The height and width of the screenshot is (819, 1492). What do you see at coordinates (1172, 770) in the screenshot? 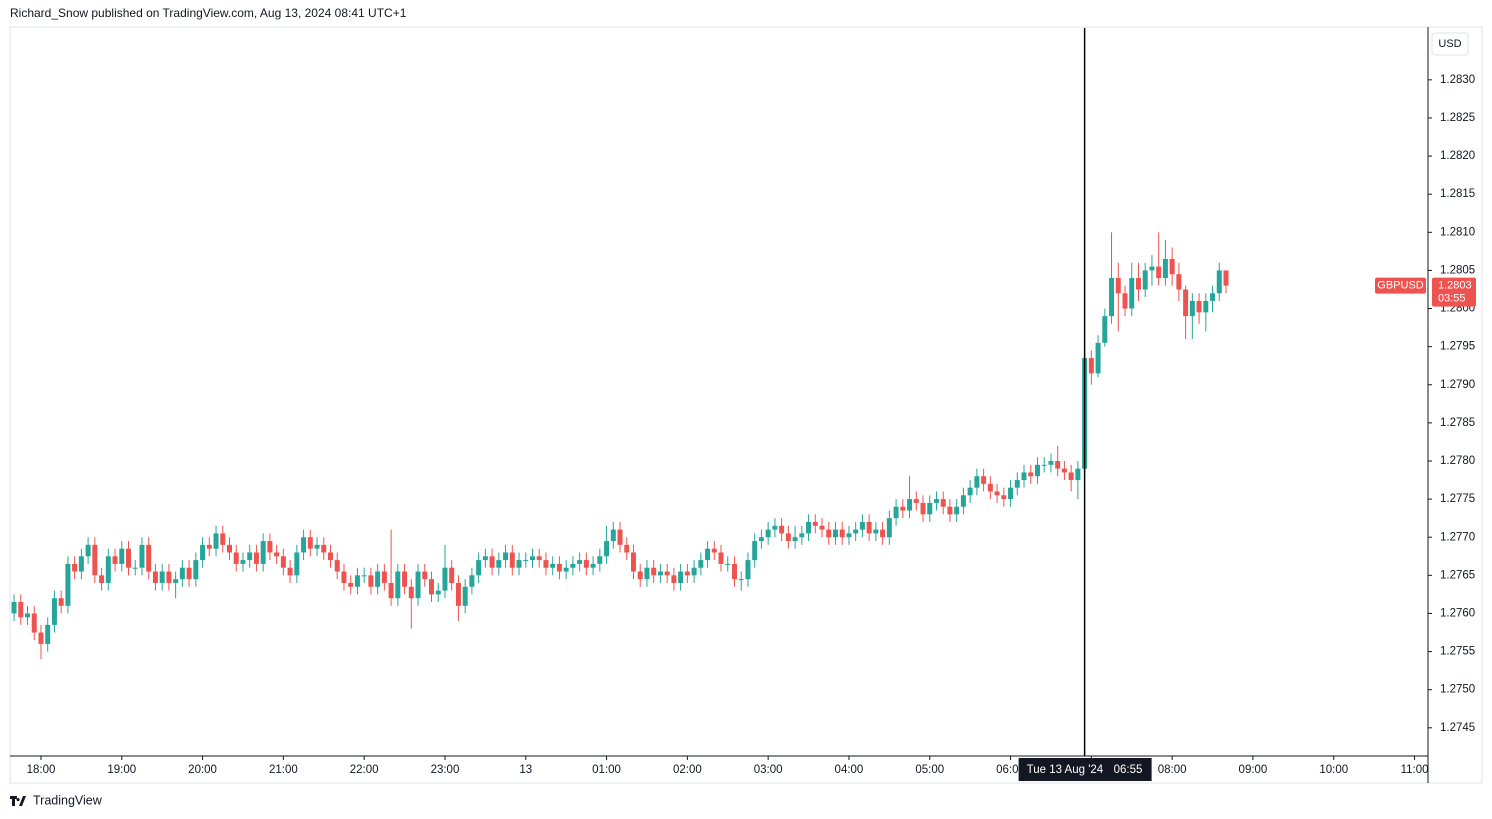
I see `x-tick-label: 08:00` at bounding box center [1172, 770].